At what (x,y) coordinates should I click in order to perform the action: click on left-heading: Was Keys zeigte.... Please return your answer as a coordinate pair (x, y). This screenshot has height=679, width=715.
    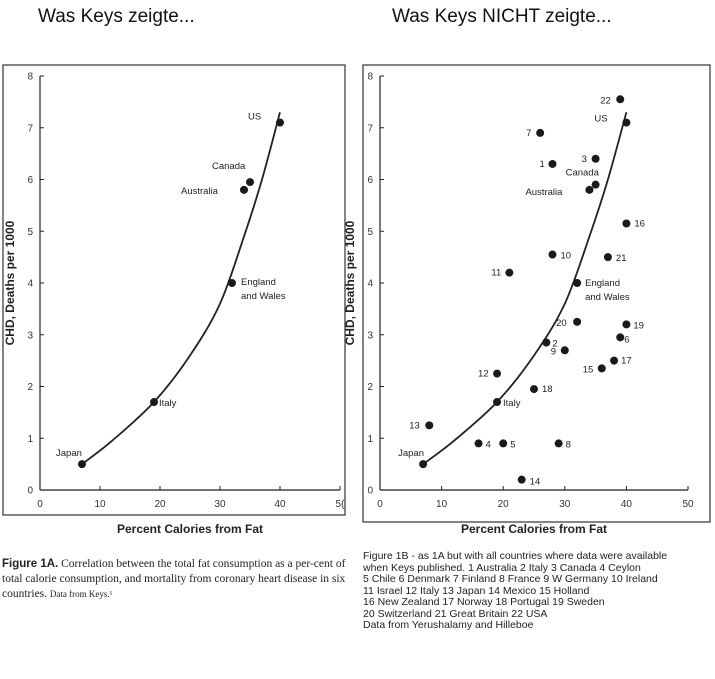
    Looking at the image, I should click on (116, 16).